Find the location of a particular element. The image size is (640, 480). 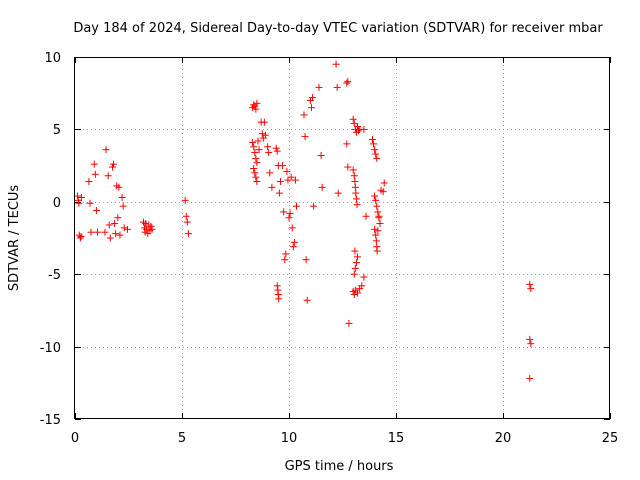

x-tick-labels: 0 5 10 15 20 25 is located at coordinates (344, 438).